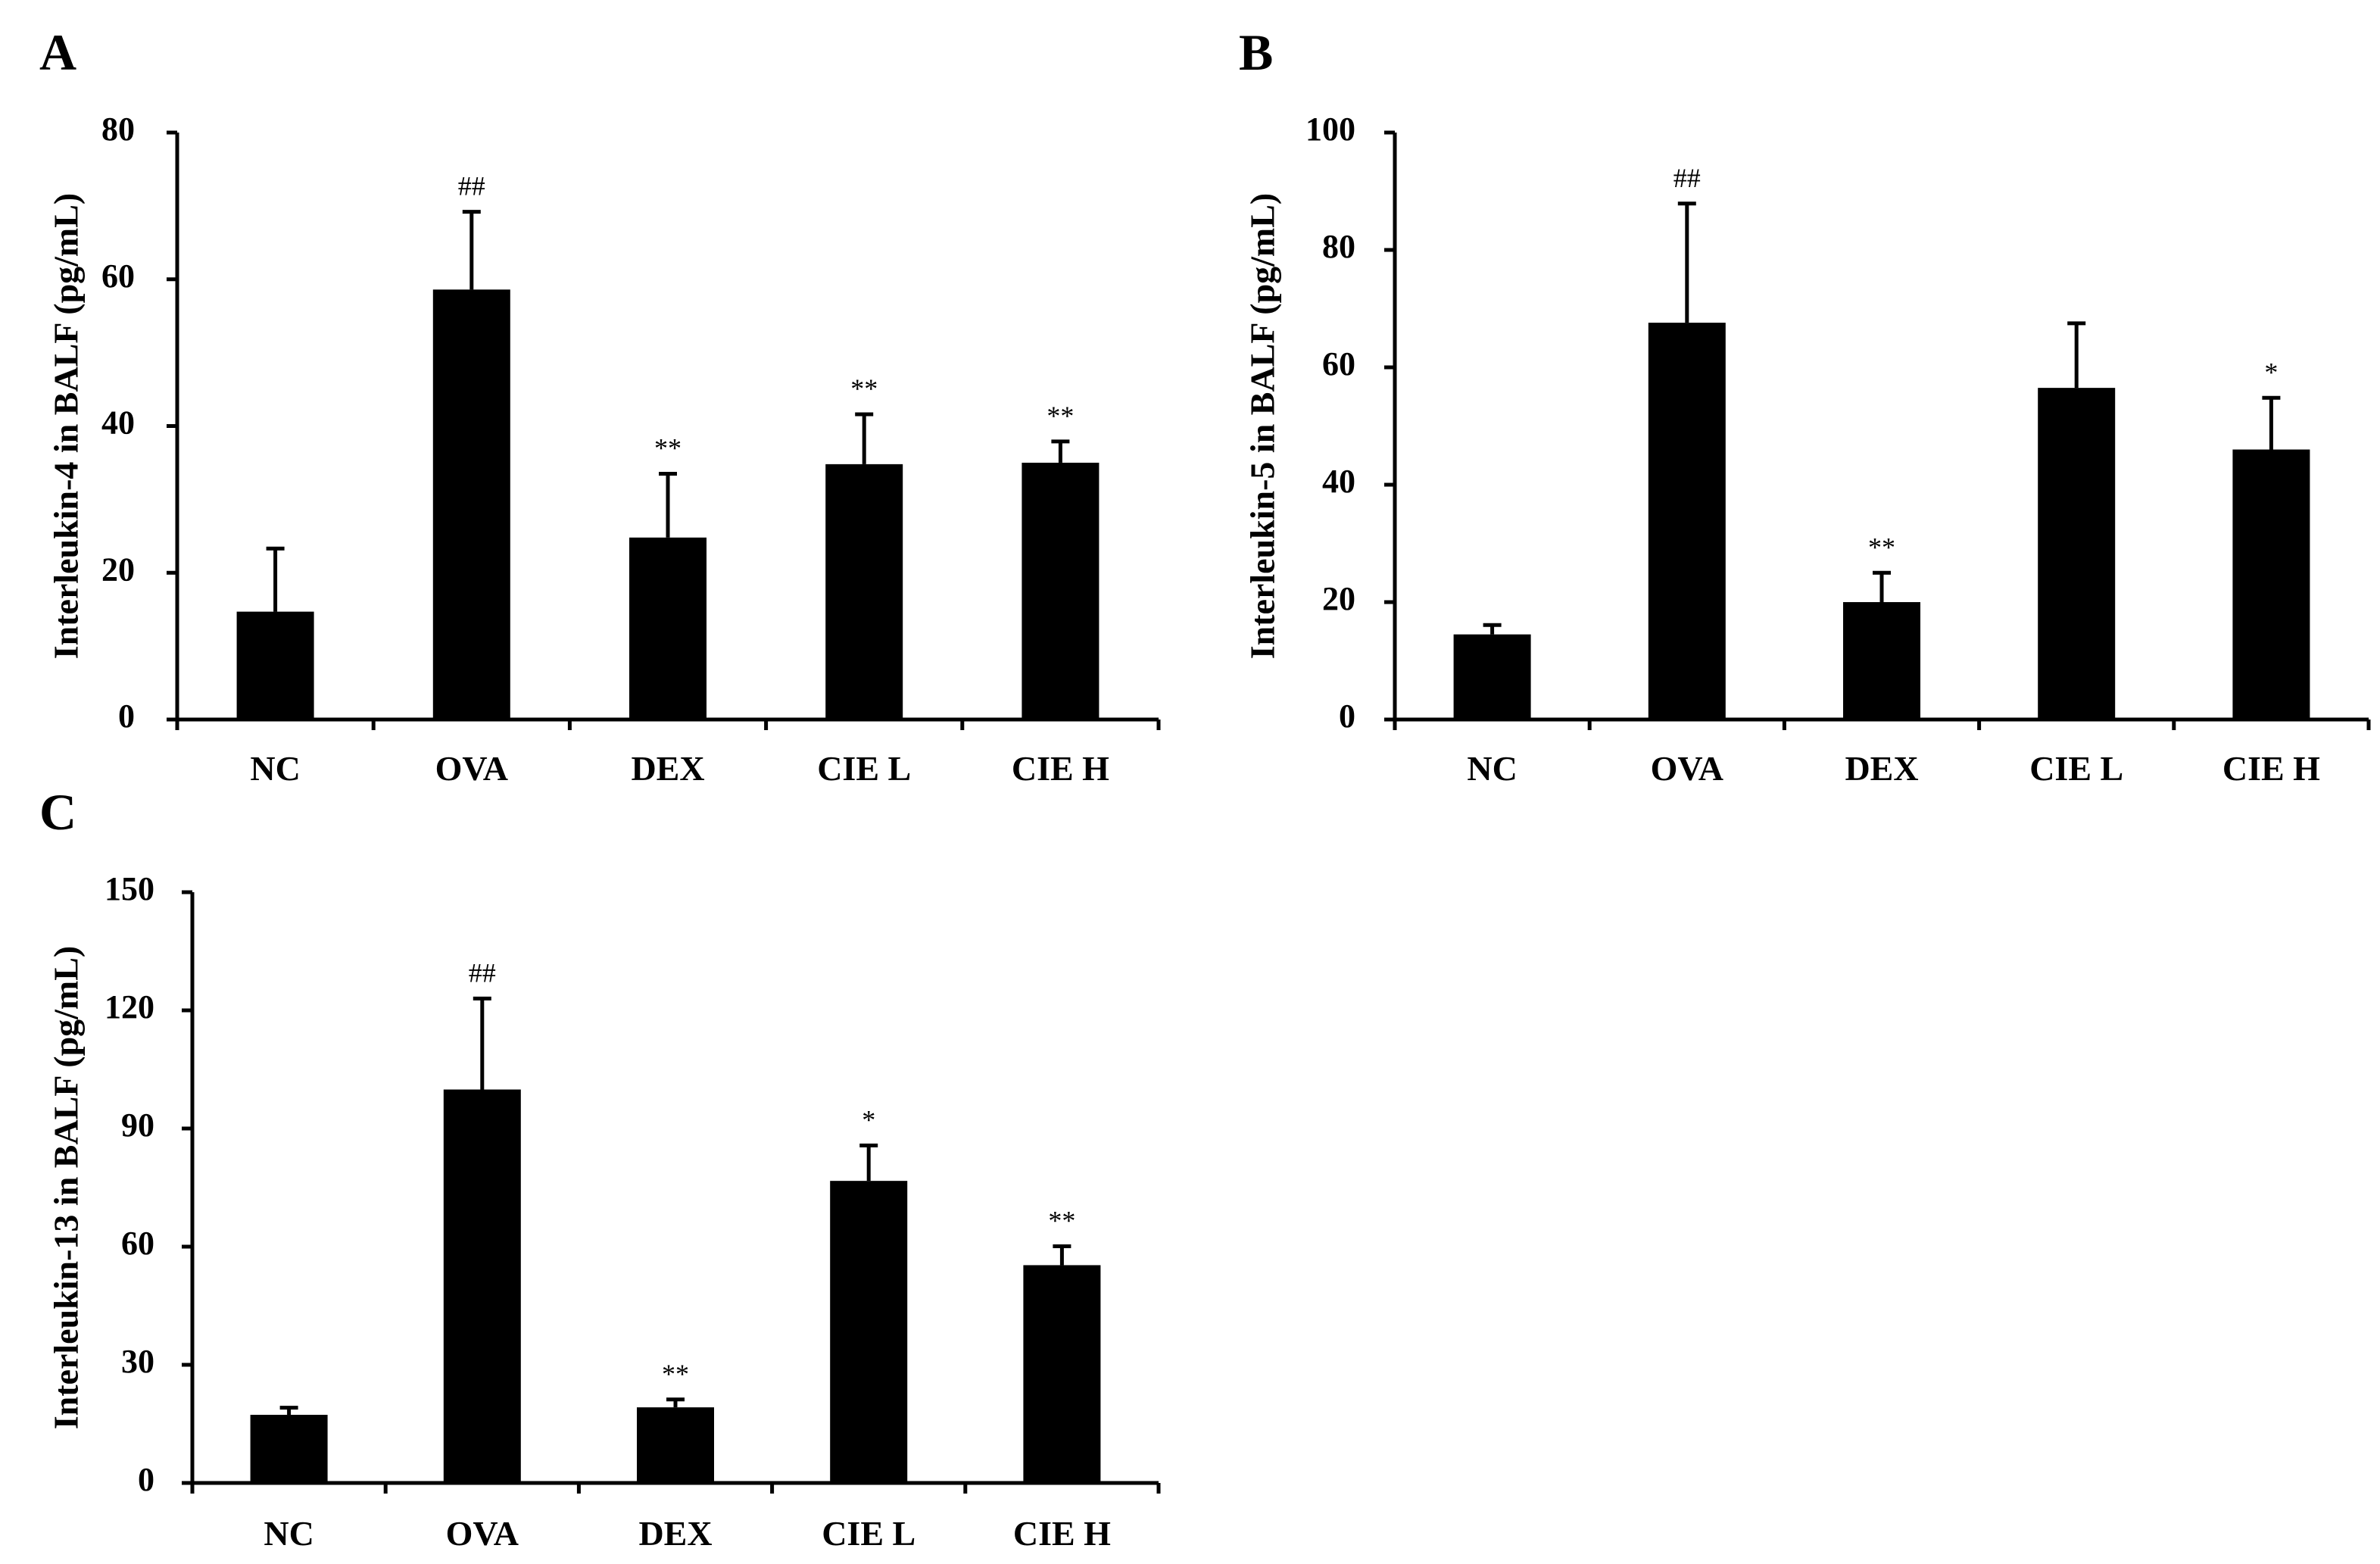  I want to click on y-tick-label: 150, so click(129, 888).